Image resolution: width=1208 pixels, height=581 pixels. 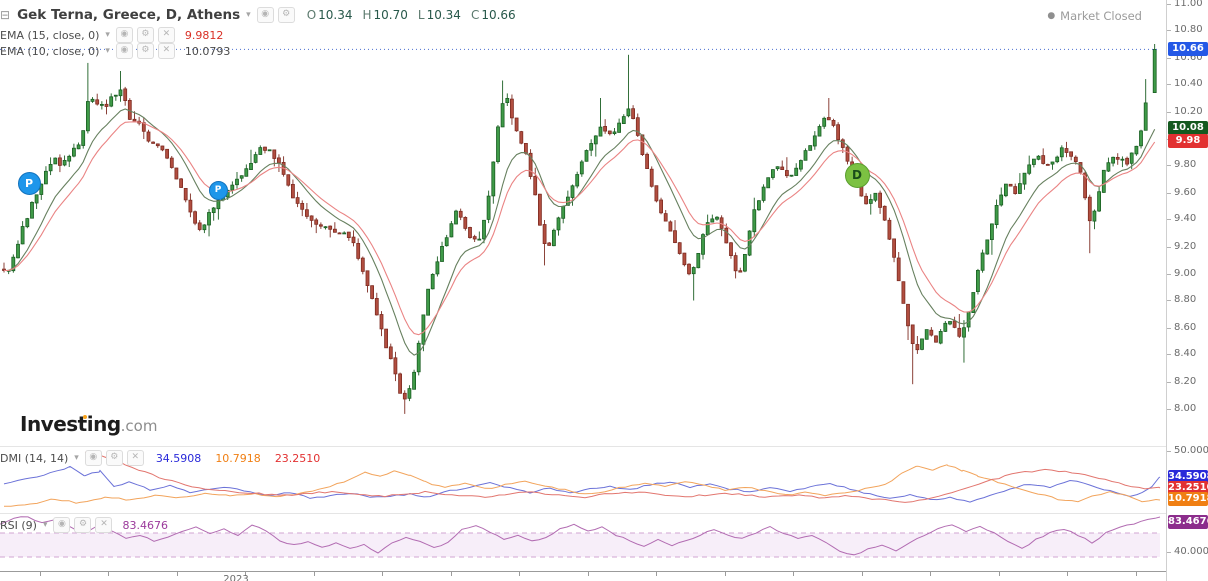 What do you see at coordinates (498, 15) in the screenshot?
I see `ohlc-value: 10.66` at bounding box center [498, 15].